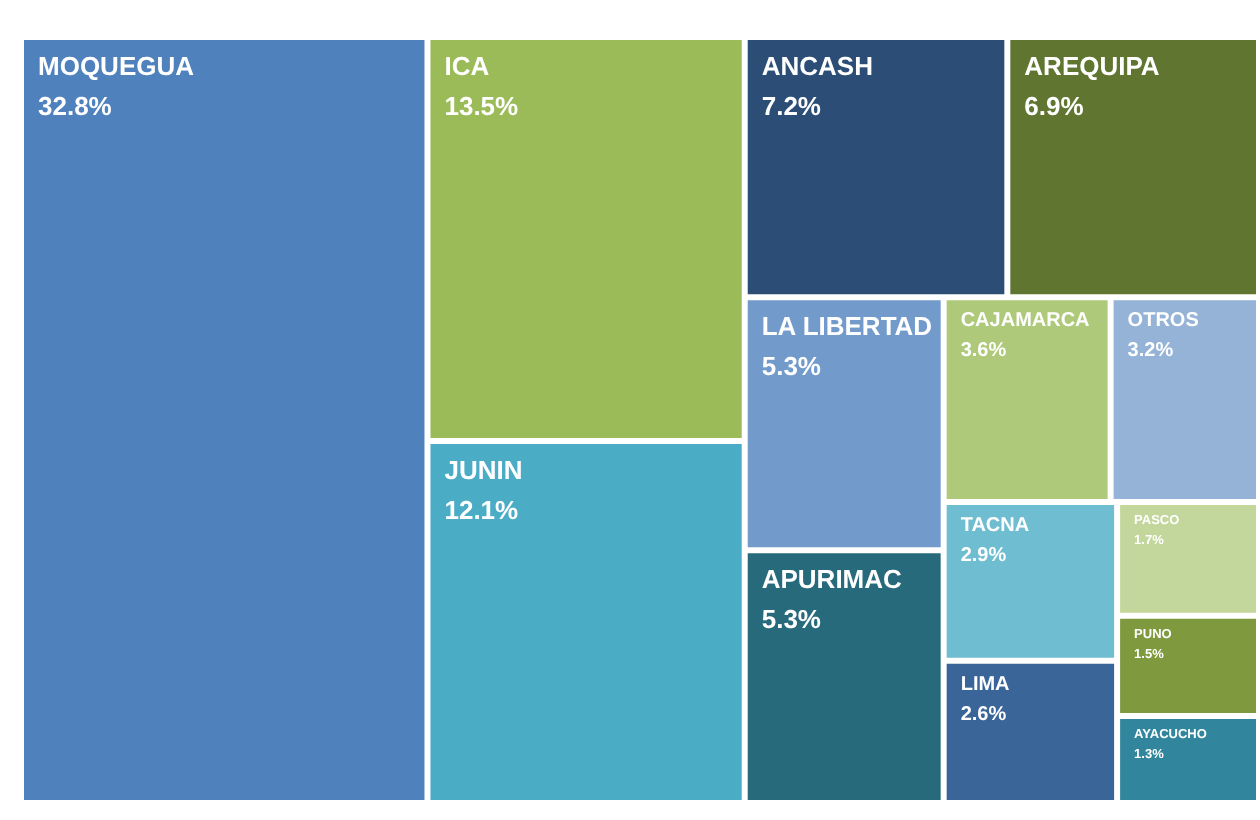  Describe the element at coordinates (483, 469) in the screenshot. I see `category-label: JUNIN` at that location.